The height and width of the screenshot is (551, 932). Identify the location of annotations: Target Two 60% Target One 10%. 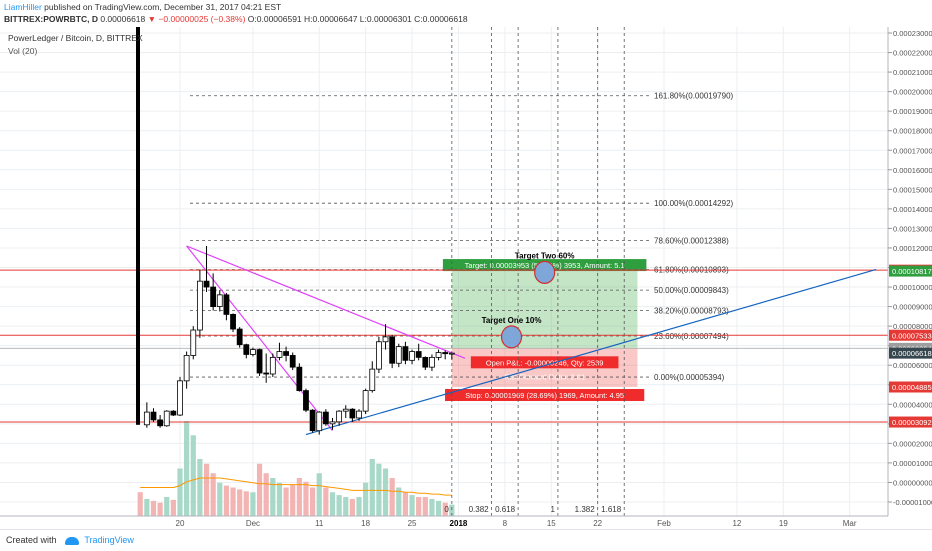
(528, 300).